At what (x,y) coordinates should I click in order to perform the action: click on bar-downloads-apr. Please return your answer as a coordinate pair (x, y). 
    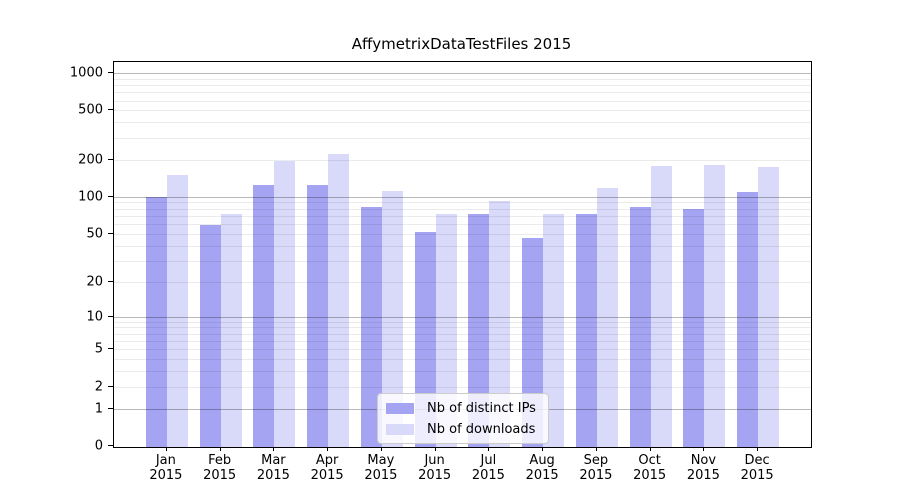
    Looking at the image, I should click on (339, 300).